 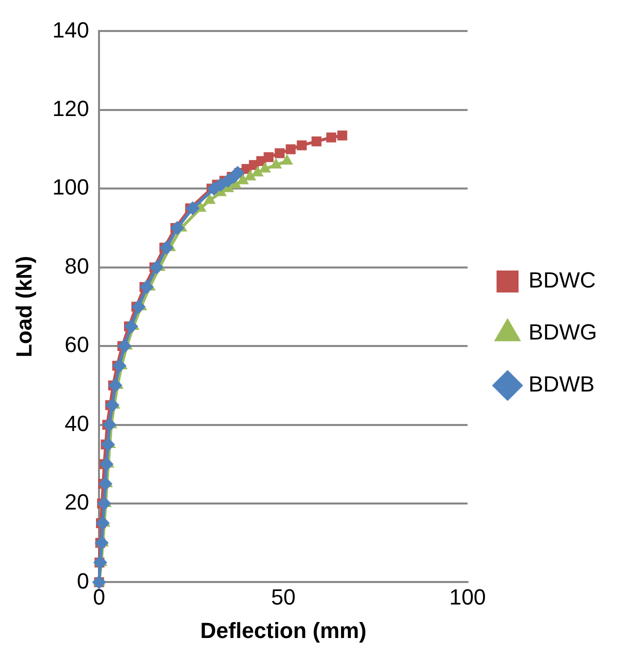 I want to click on y-tick-label: 20, so click(x=77, y=502).